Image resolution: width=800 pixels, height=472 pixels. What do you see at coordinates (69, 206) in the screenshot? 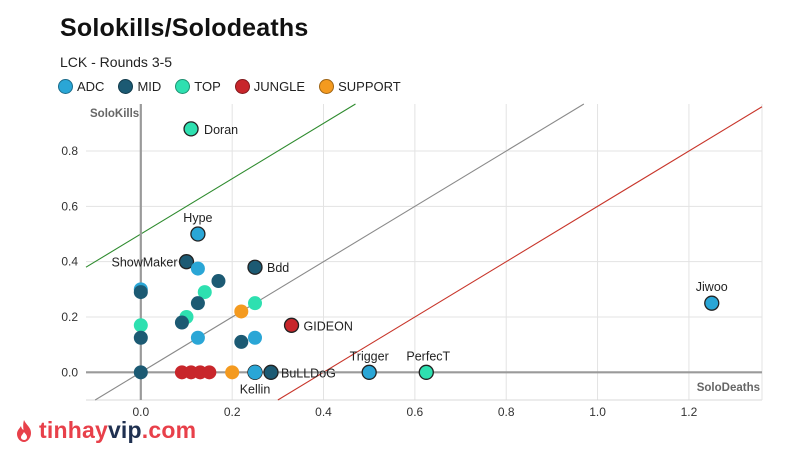
I see `y-tick-label: 0.6` at bounding box center [69, 206].